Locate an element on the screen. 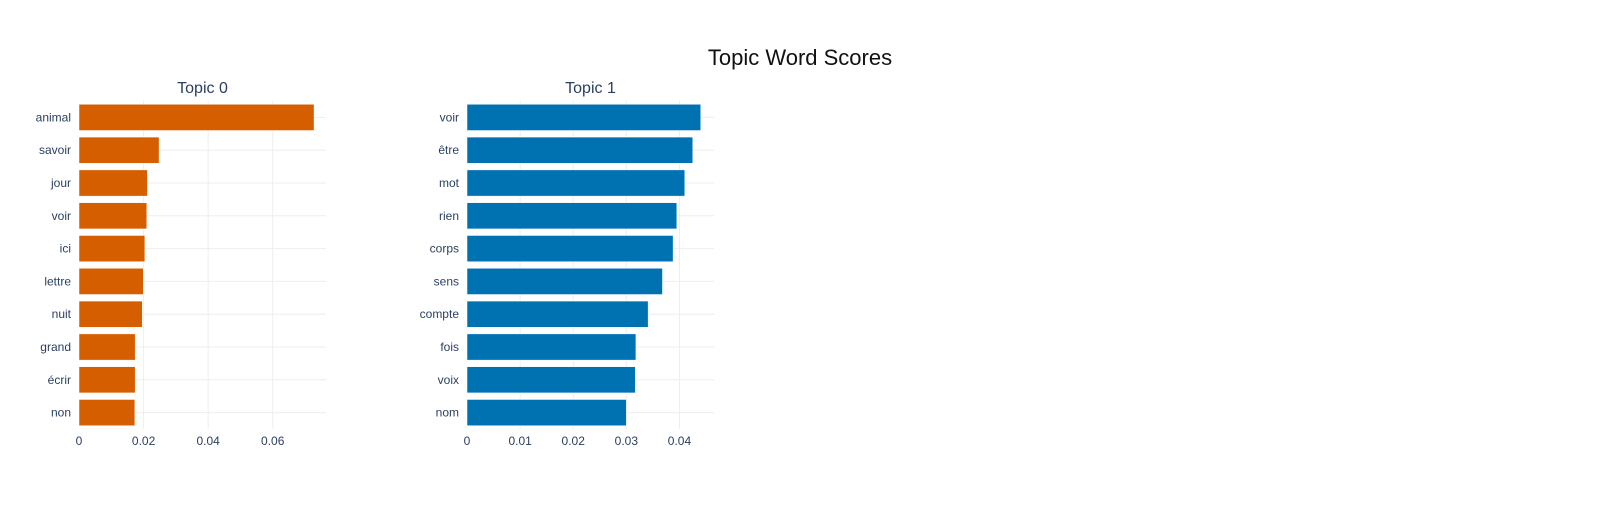  y-tick-label: nom is located at coordinates (447, 413).